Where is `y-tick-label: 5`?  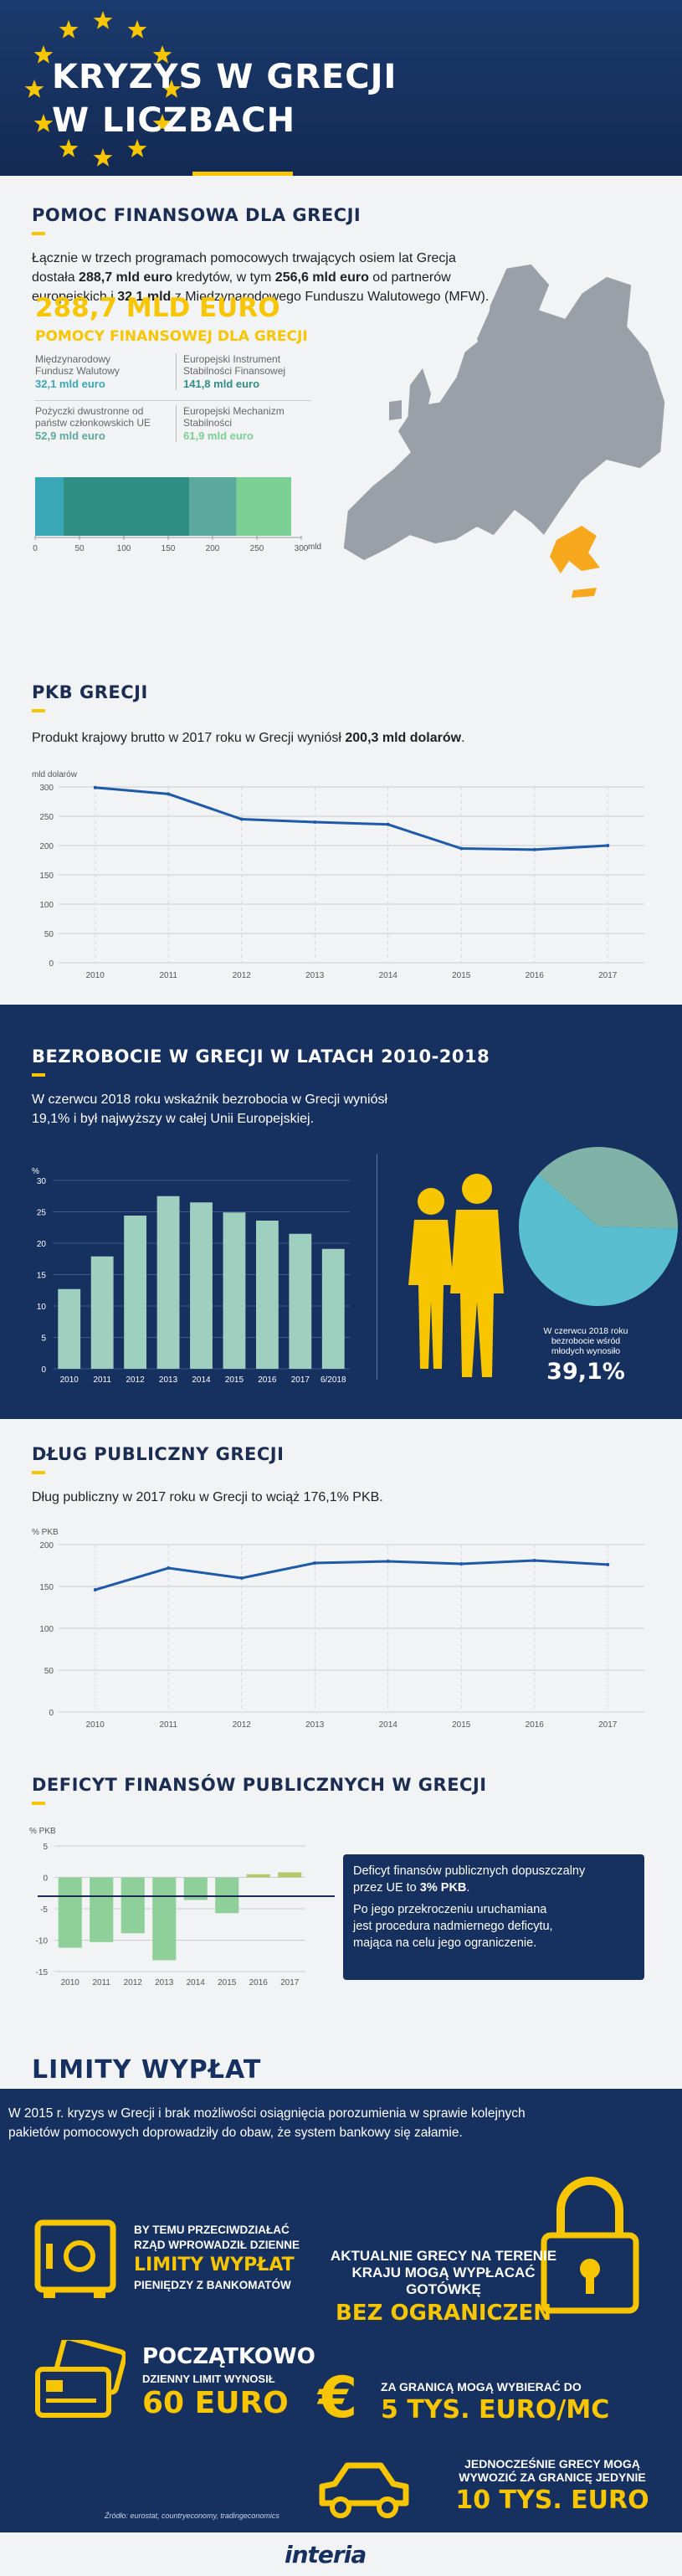
y-tick-label: 5 is located at coordinates (46, 1847).